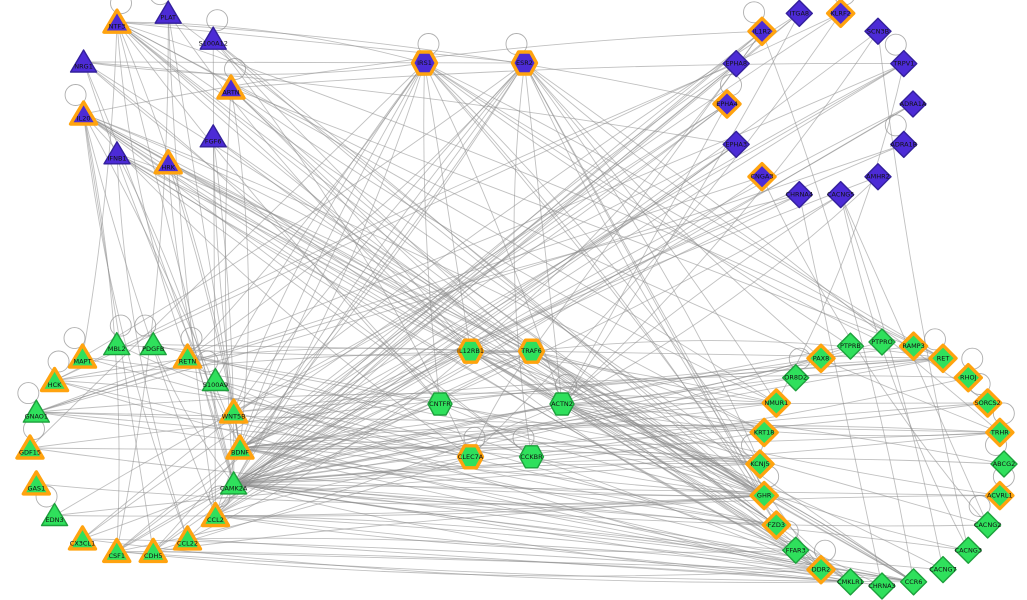 Image resolution: width=1027 pixels, height=600 pixels. I want to click on node-RET: RET, so click(943, 358).